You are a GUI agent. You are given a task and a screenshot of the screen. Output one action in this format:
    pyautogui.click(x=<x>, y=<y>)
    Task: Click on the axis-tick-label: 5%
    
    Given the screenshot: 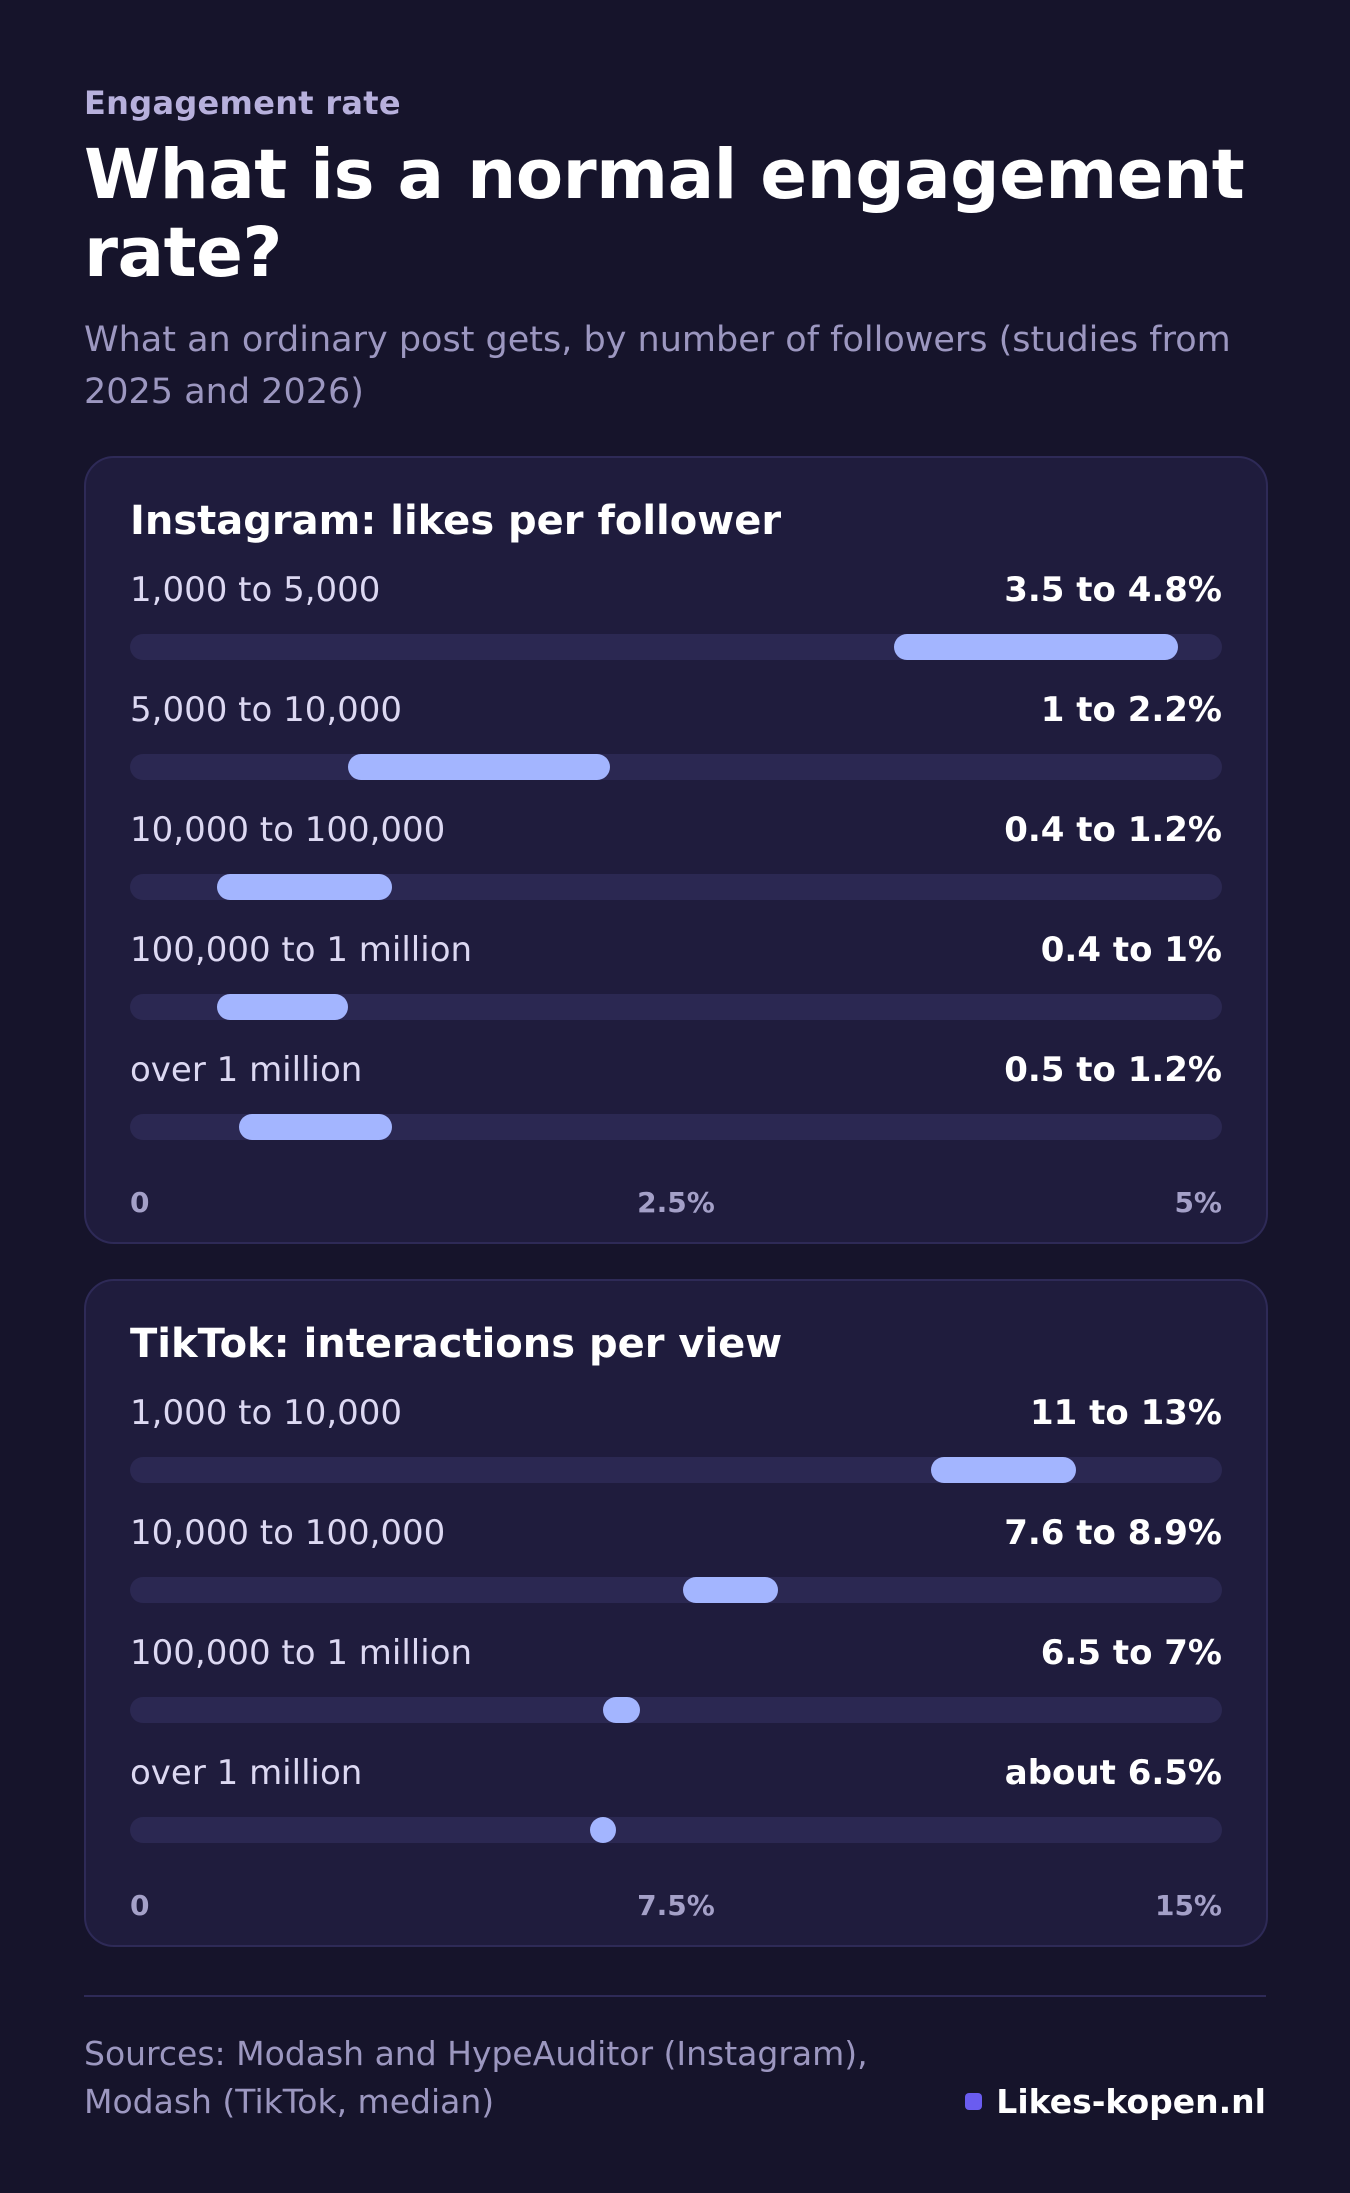 What is the action you would take?
    pyautogui.click(x=1198, y=1202)
    